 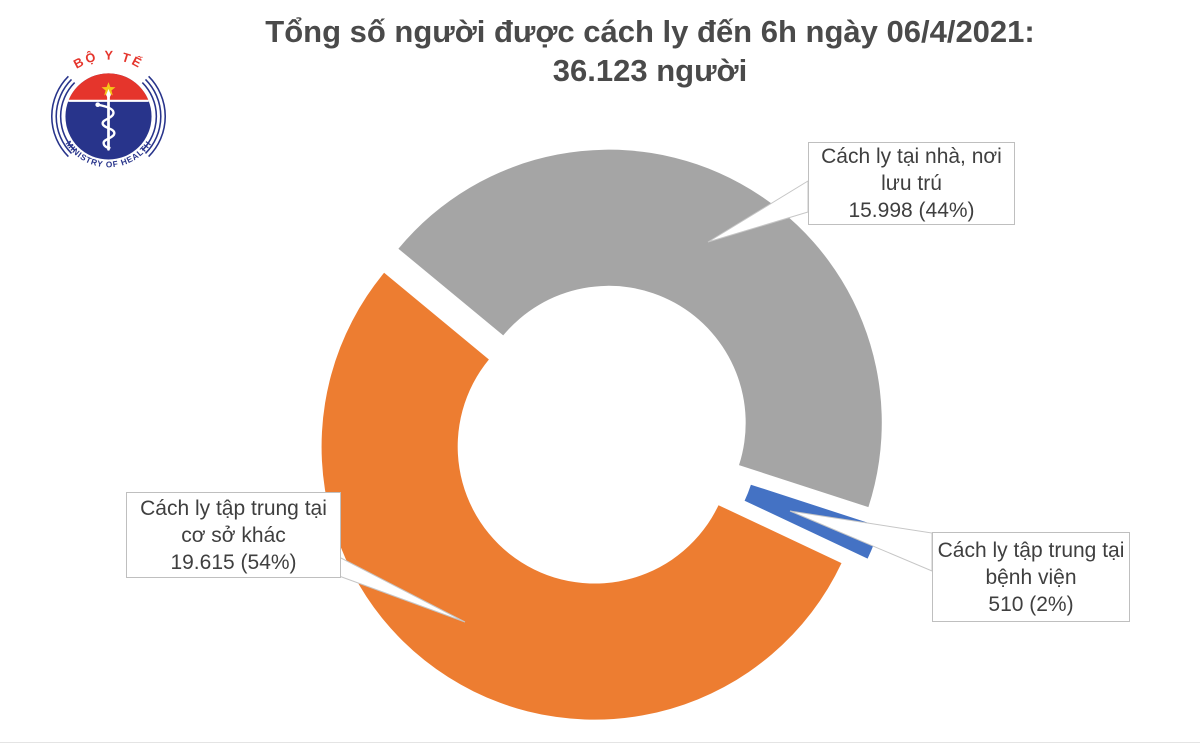 I want to click on label-home-line2: lưu trú, so click(x=911, y=183).